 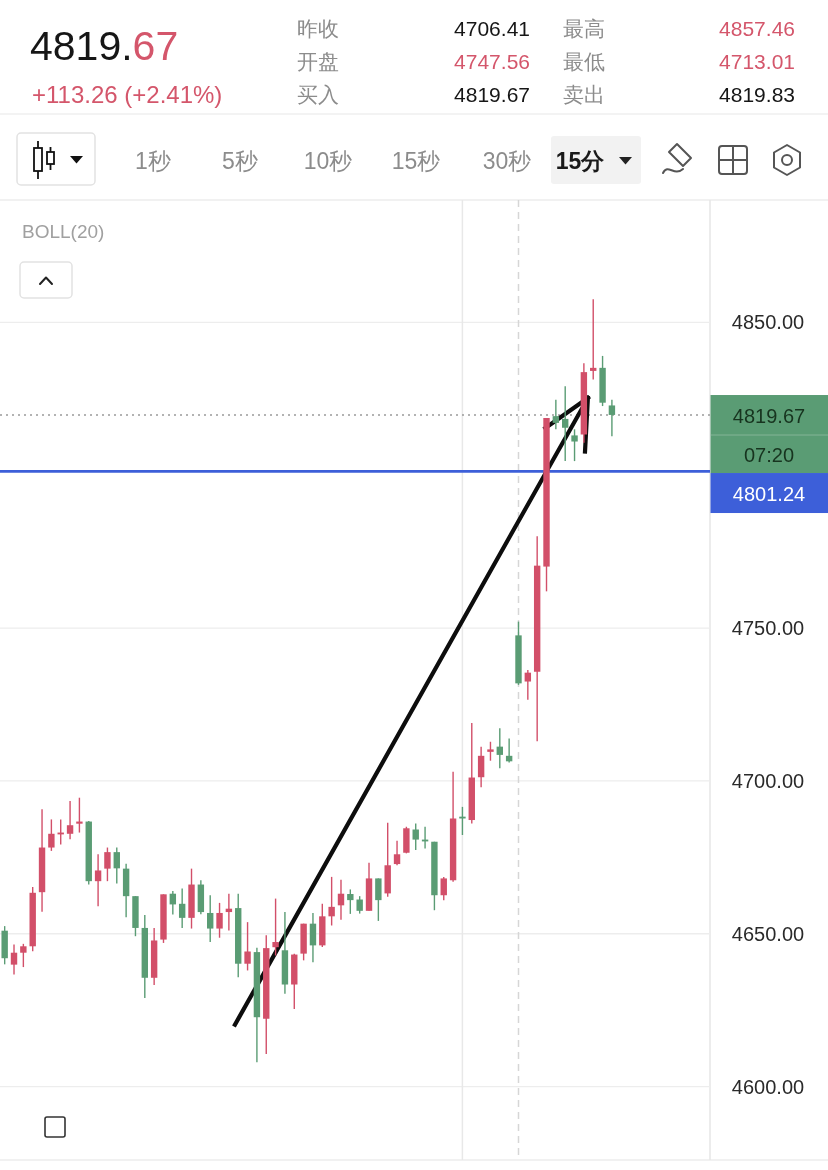 I want to click on chart-title: 4819.67, so click(x=492, y=94).